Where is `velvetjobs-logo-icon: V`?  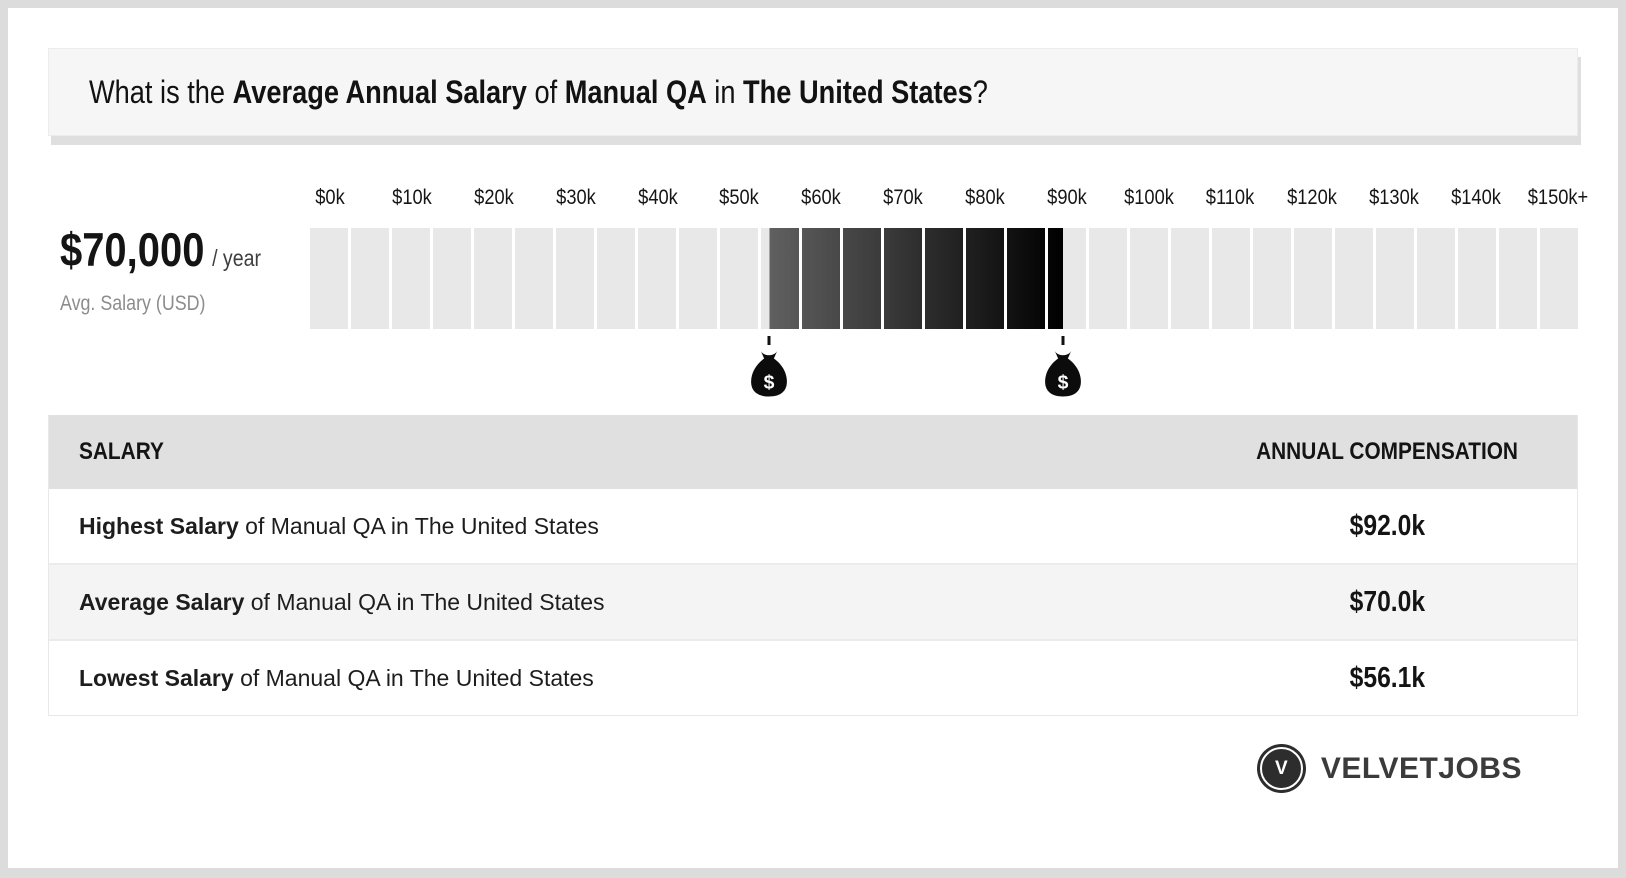
velvetjobs-logo-icon: V is located at coordinates (1281, 768).